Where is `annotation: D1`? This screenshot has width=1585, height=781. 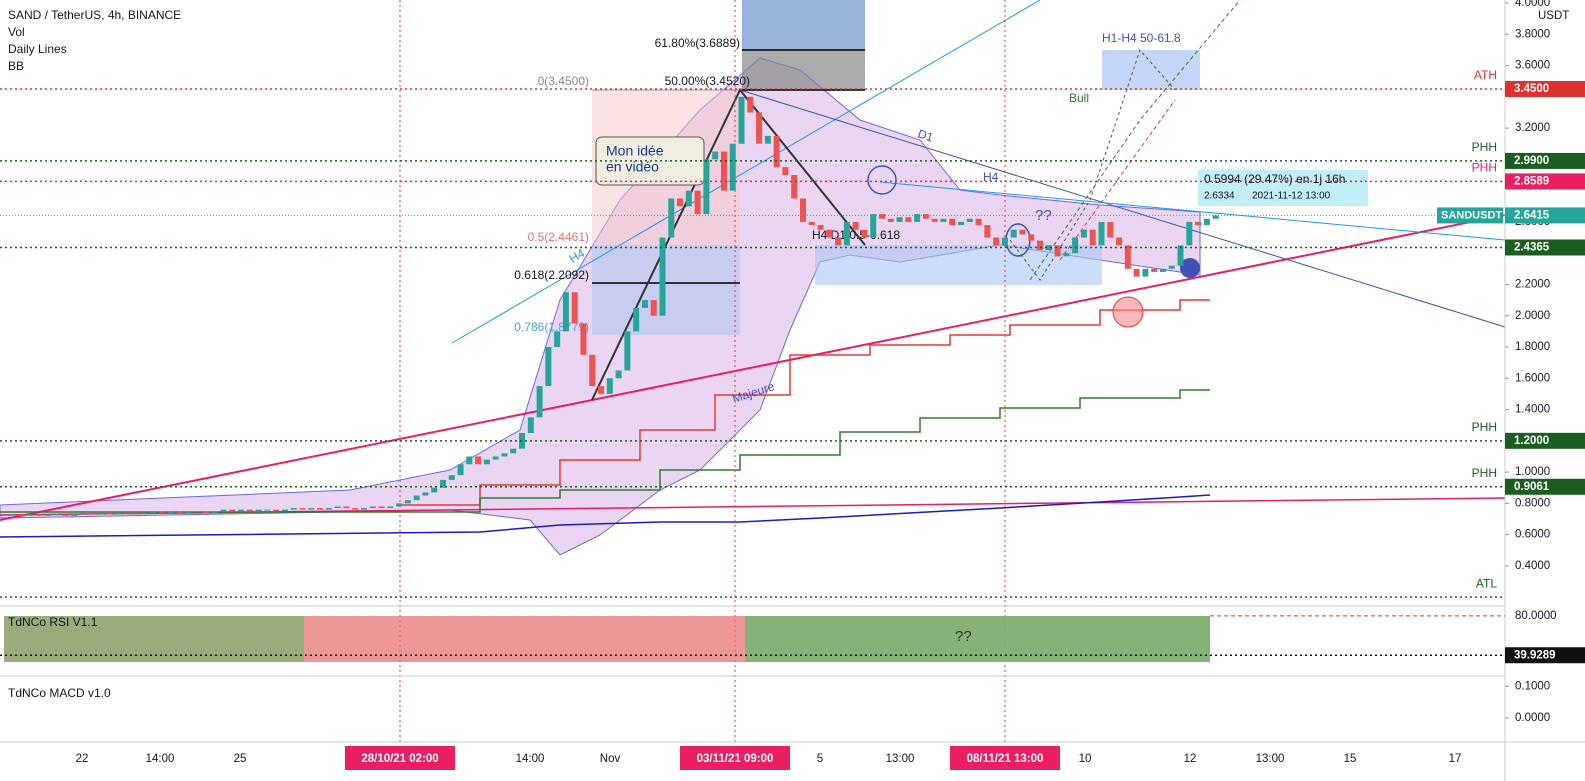
annotation: D1 is located at coordinates (925, 136).